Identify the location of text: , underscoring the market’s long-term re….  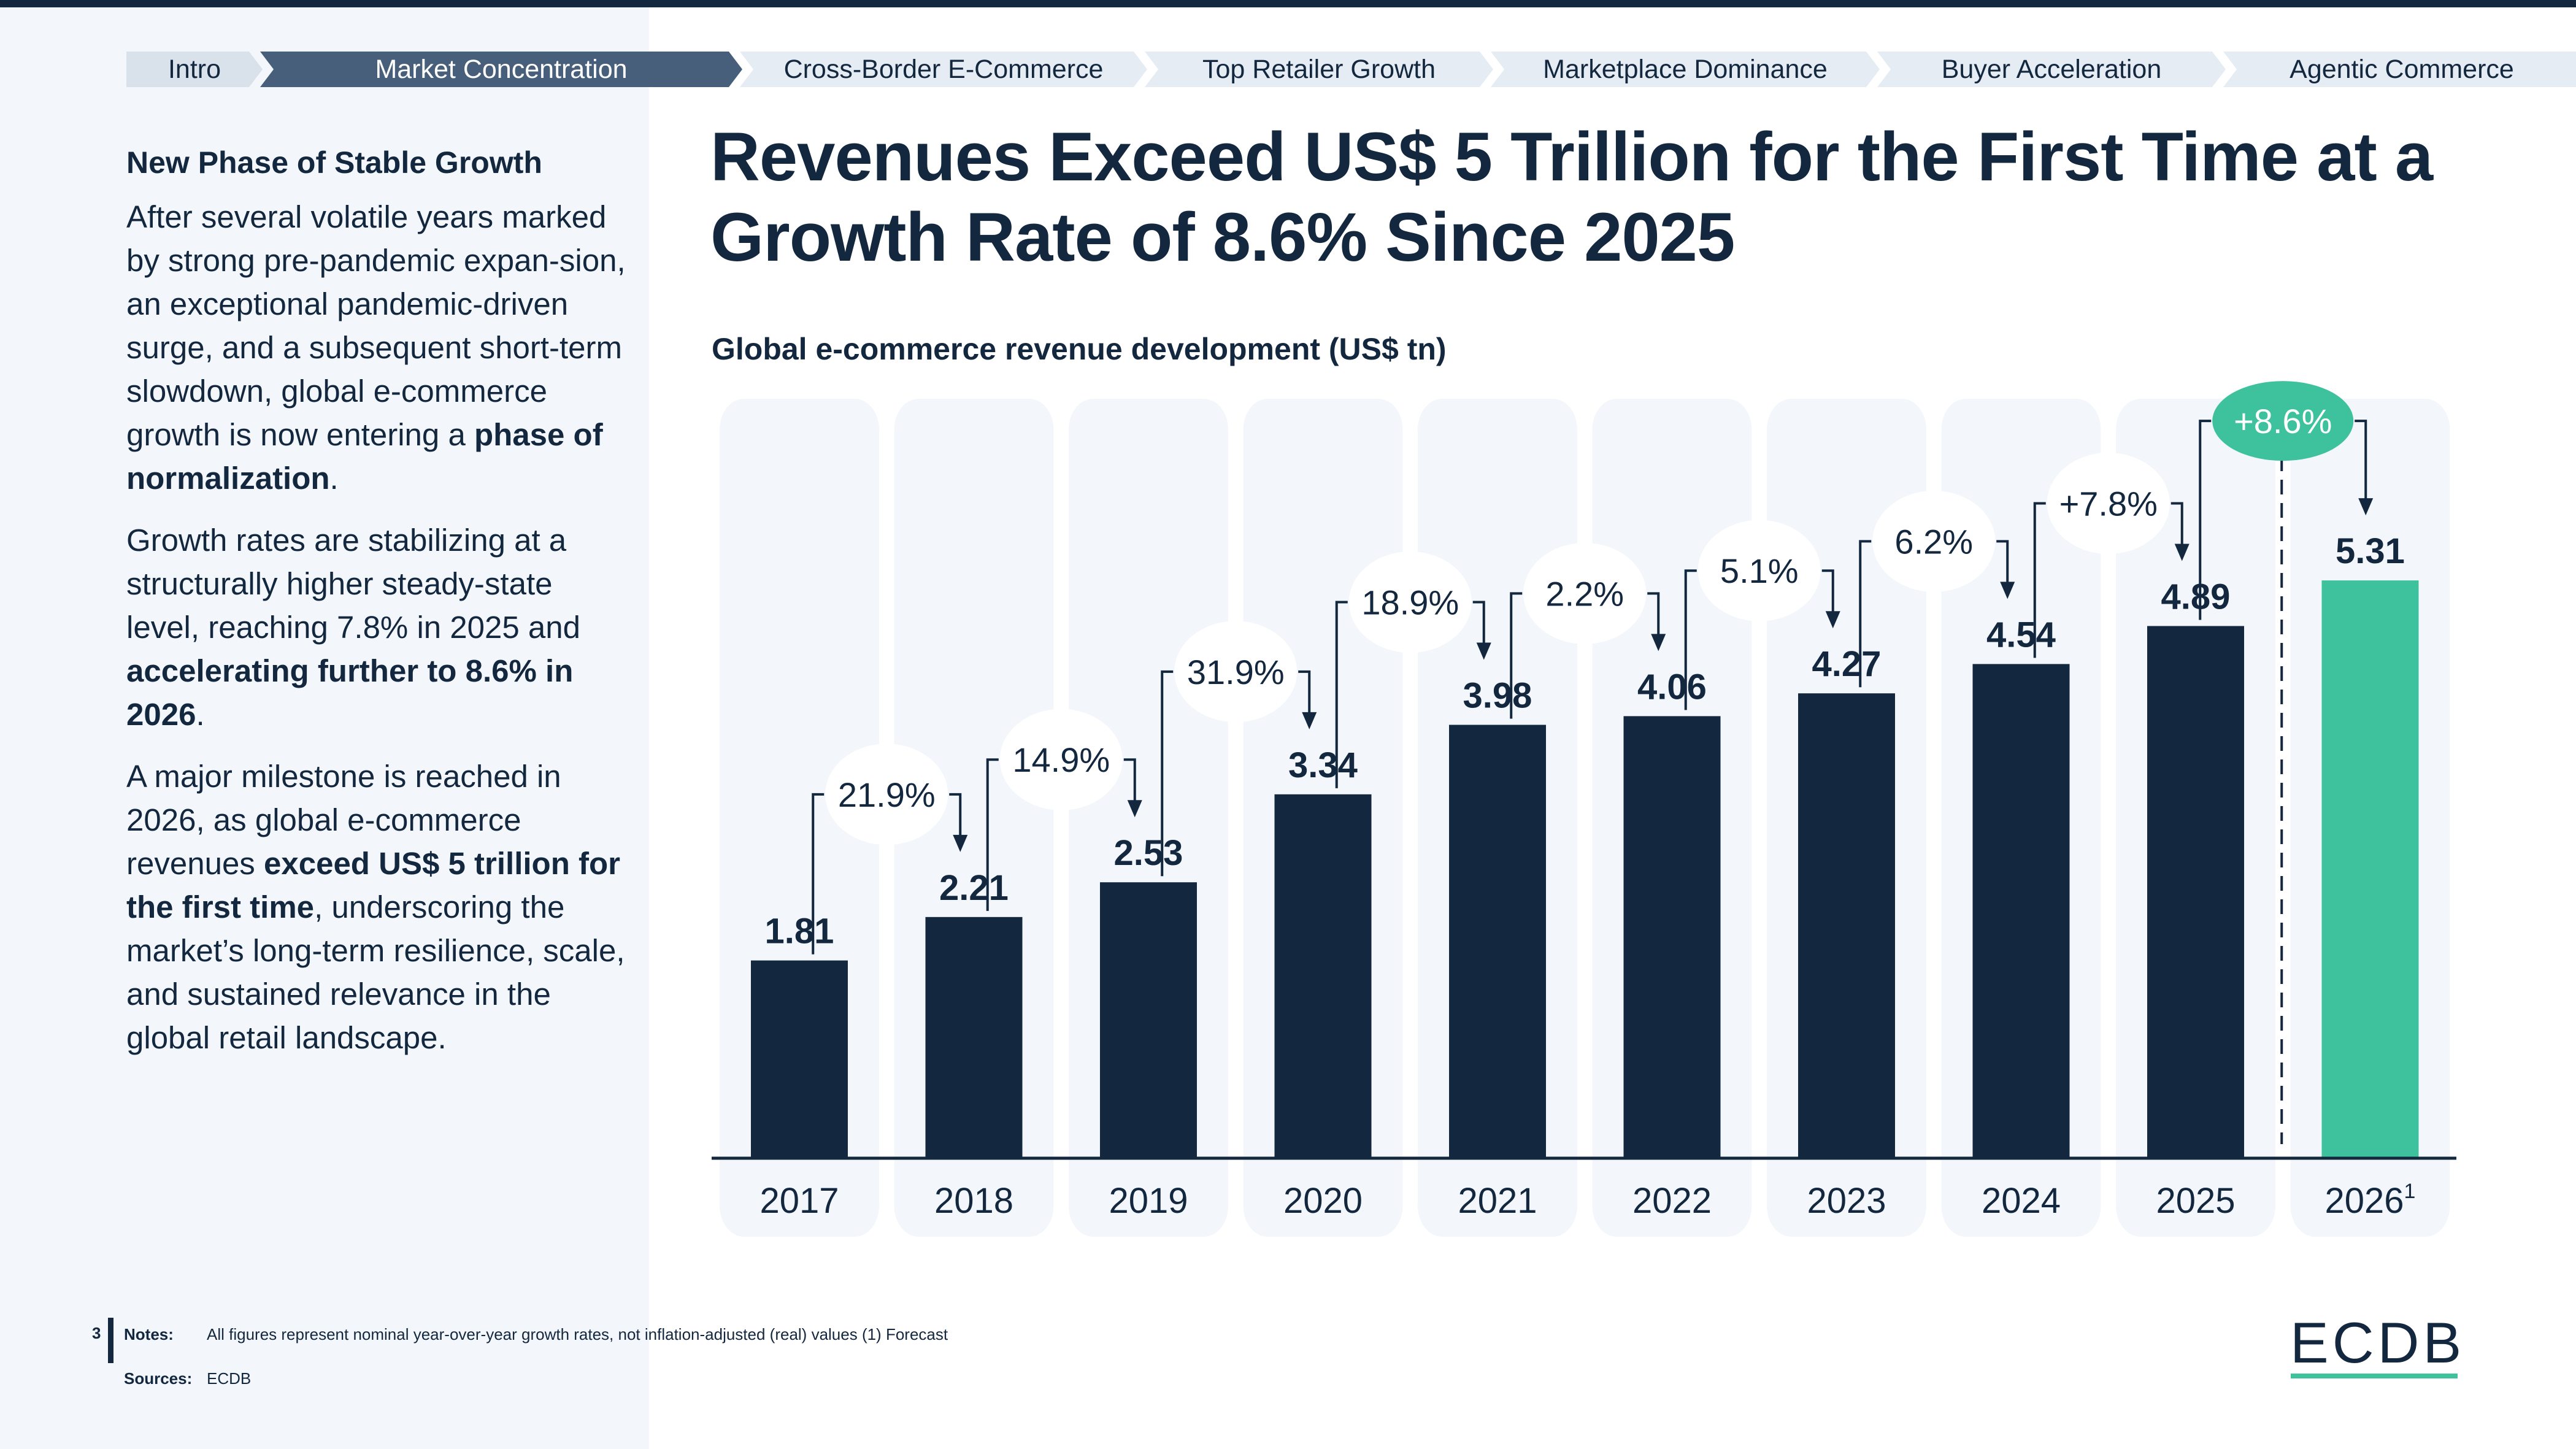
(376, 972).